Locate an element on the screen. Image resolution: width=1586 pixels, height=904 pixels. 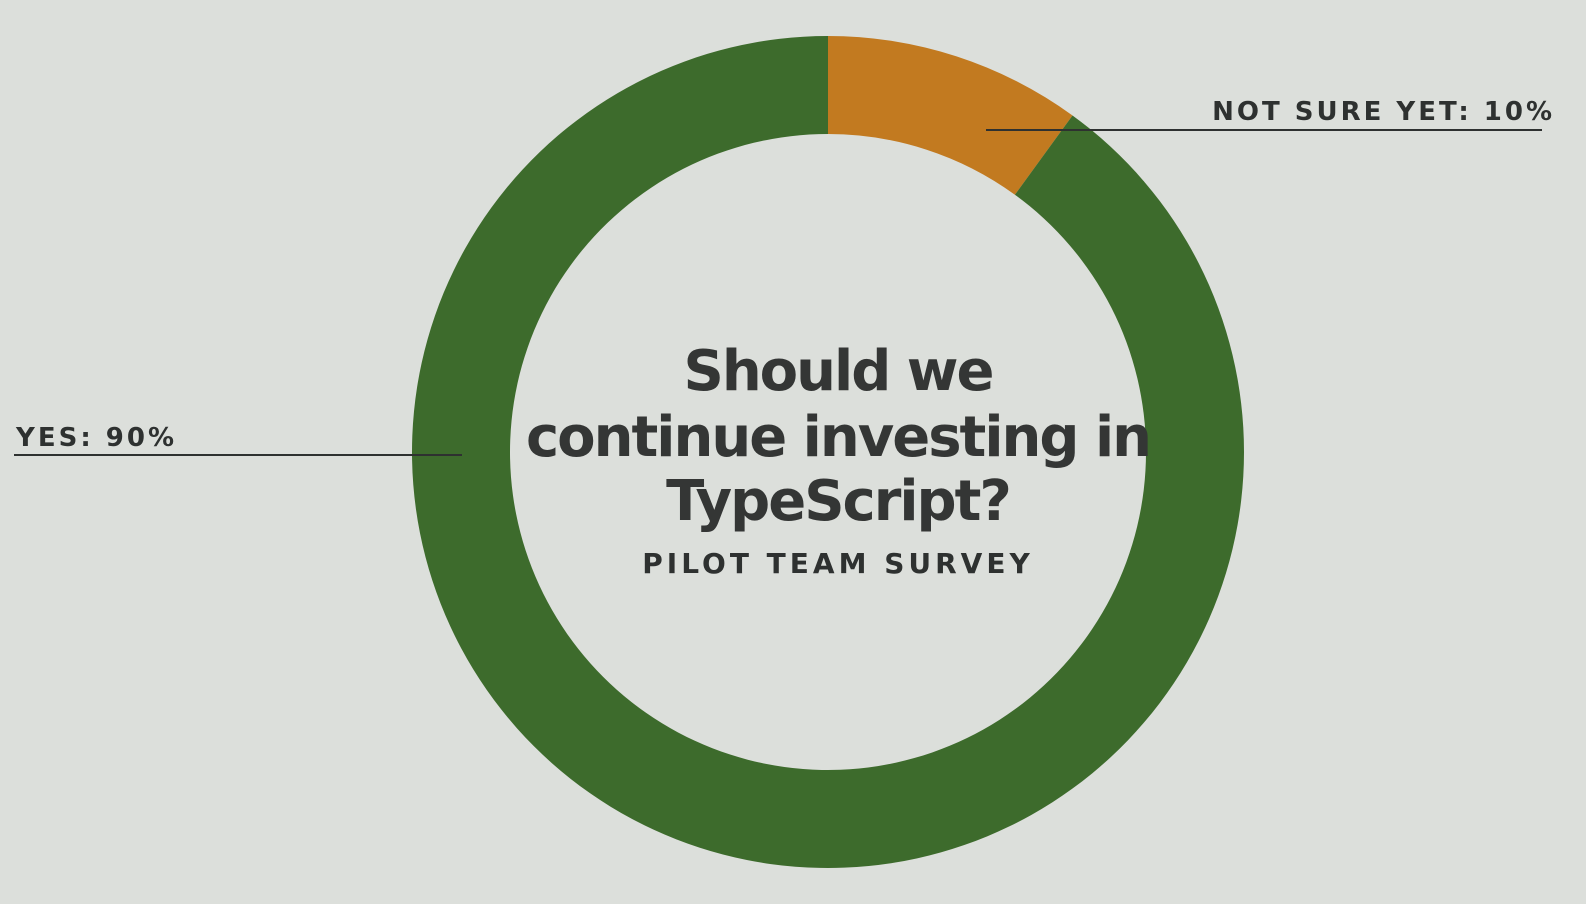
donut-slice-not-sure is located at coordinates (950, 115).